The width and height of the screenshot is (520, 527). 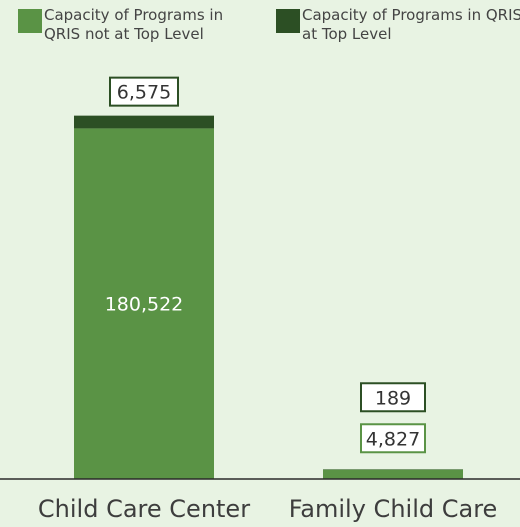 I want to click on legend-swatch-top-level, so click(x=288, y=21).